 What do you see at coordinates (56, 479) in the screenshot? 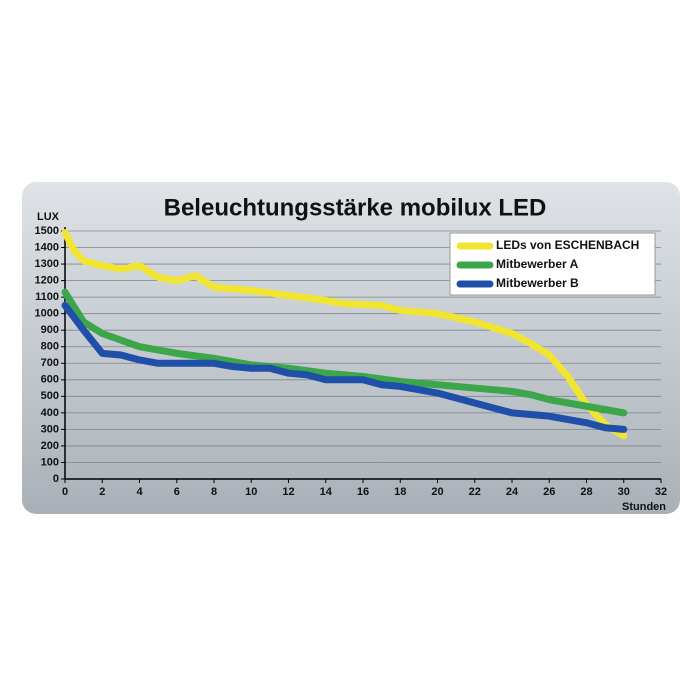
I see `y-tick-label: 0` at bounding box center [56, 479].